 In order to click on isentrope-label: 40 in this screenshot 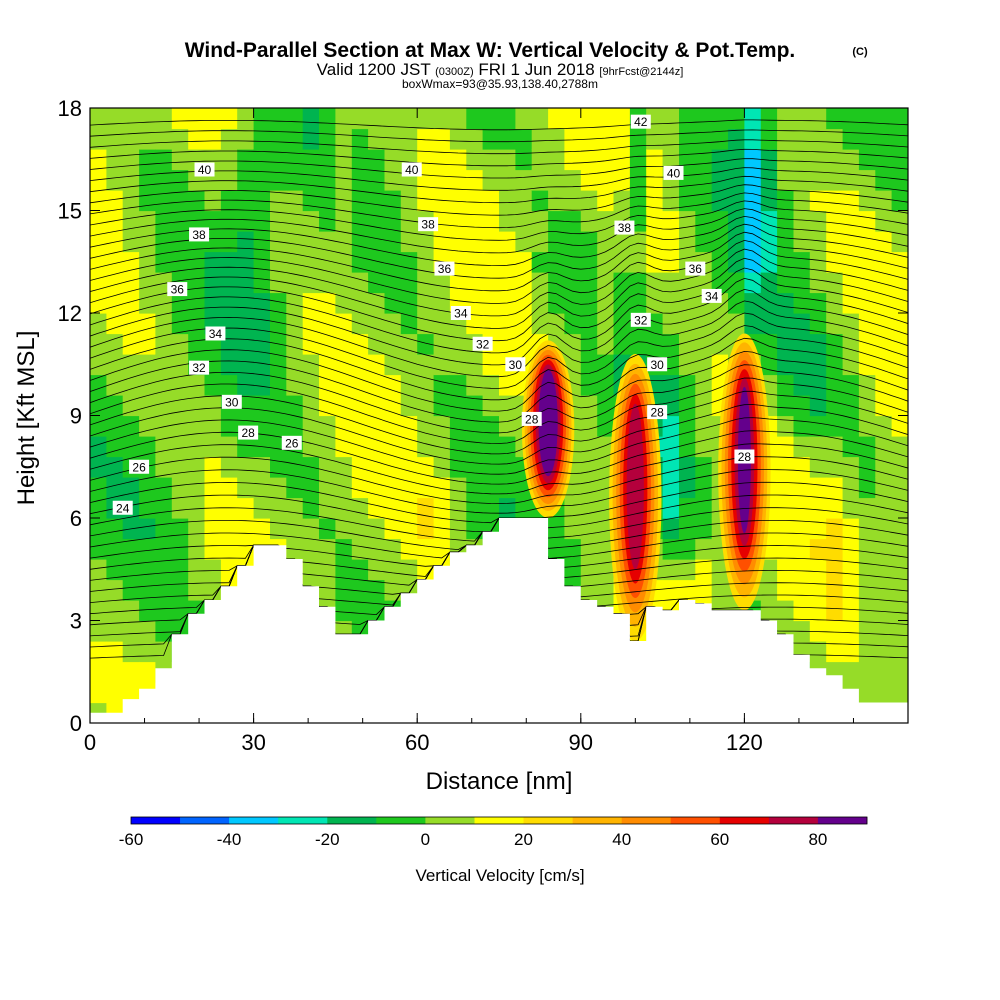, I will do `click(673, 172)`.